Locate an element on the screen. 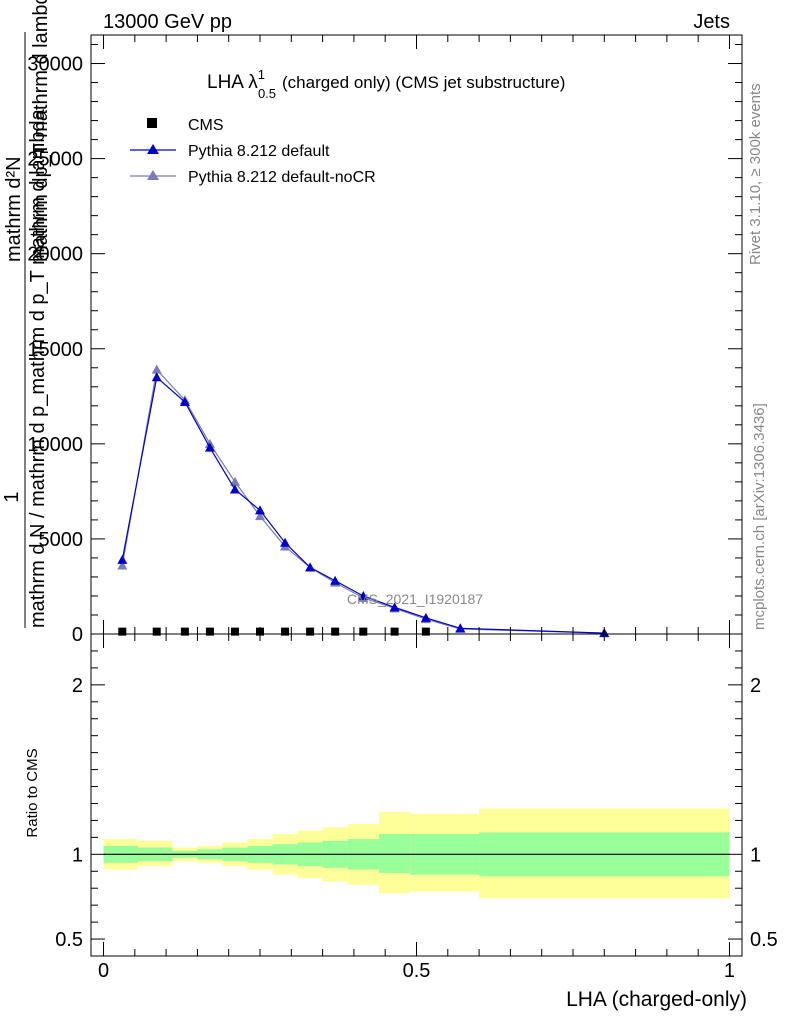 This screenshot has width=786, height=1024. header-jets: Jets is located at coordinates (711, 22).